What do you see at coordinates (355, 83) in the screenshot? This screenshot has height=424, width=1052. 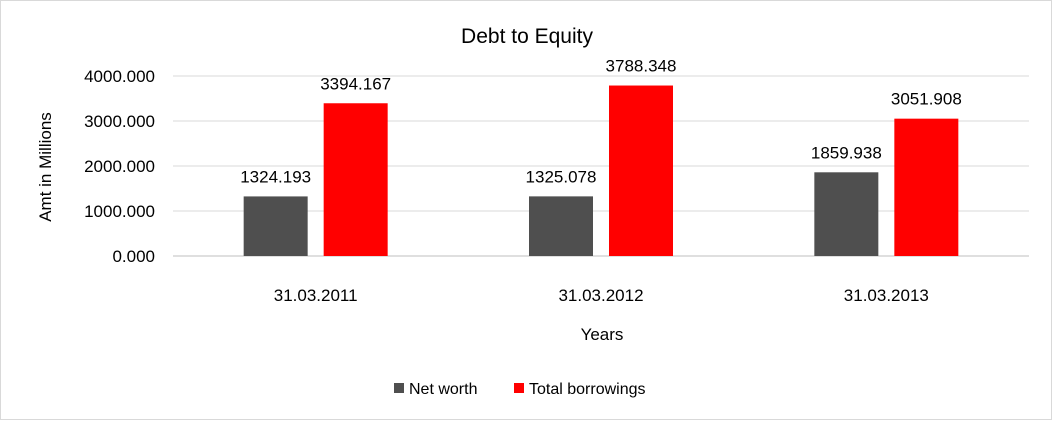 I see `data-label: 3394.167` at bounding box center [355, 83].